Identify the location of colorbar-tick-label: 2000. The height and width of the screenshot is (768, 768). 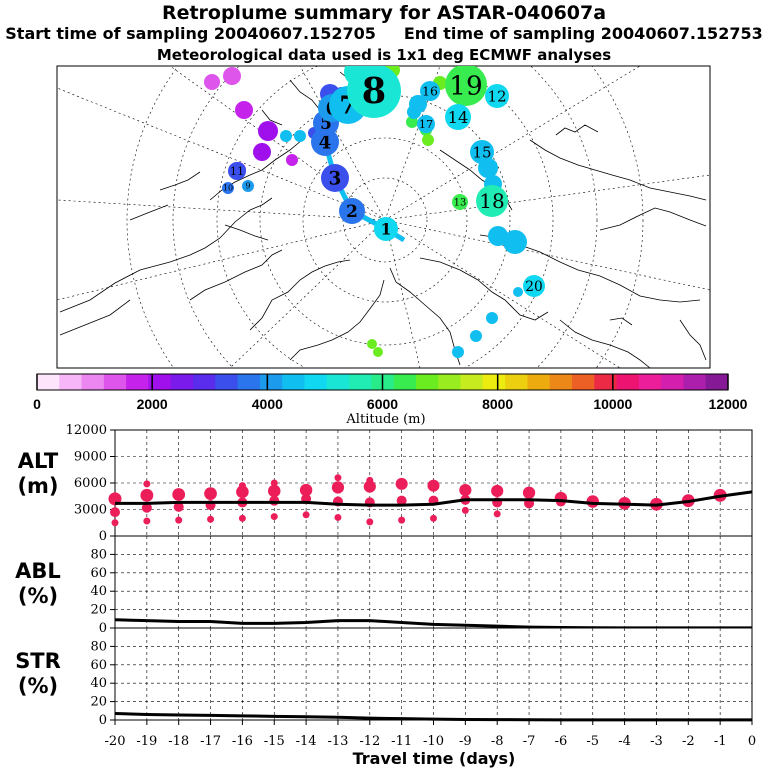
(152, 404).